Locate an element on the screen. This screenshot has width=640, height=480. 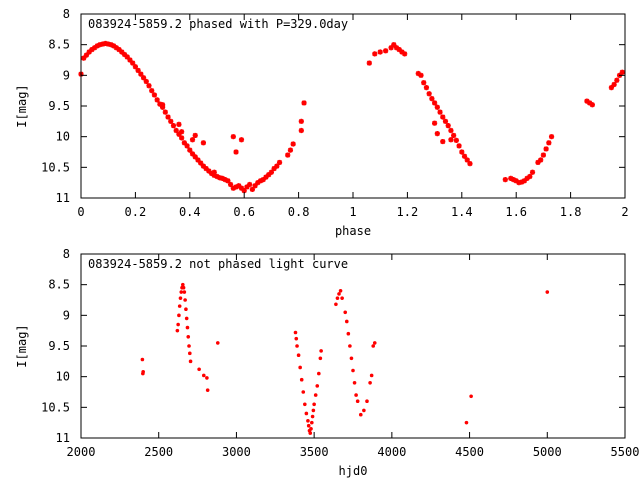
phased-x-tick-label: 1.2 is located at coordinates (408, 212).